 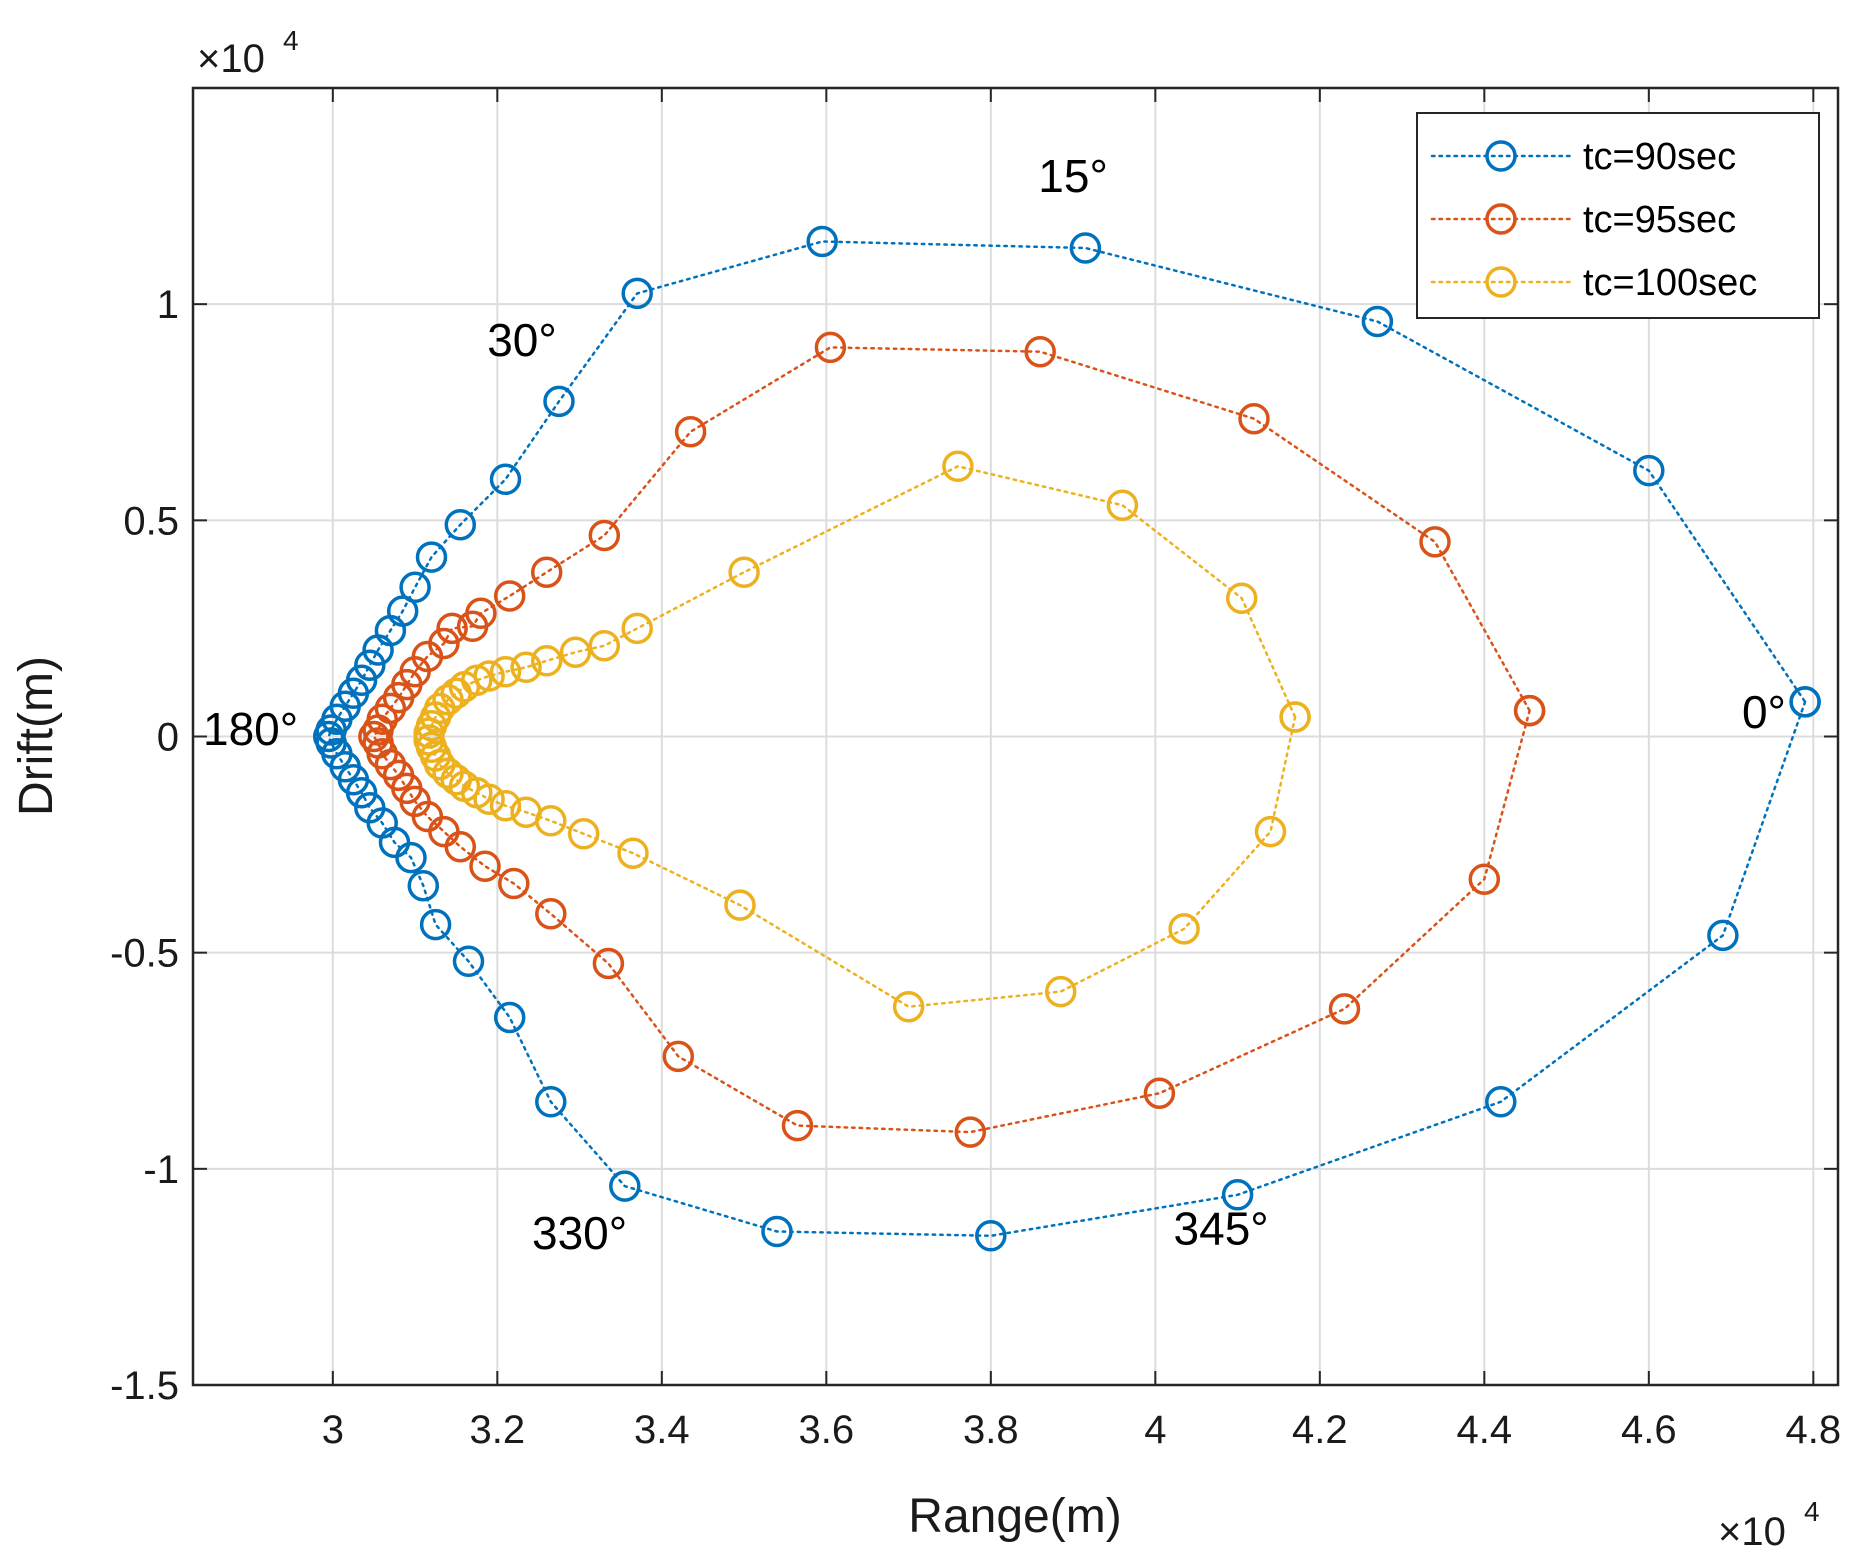 I want to click on x-tick-label: 4.2, so click(x=1320, y=1430).